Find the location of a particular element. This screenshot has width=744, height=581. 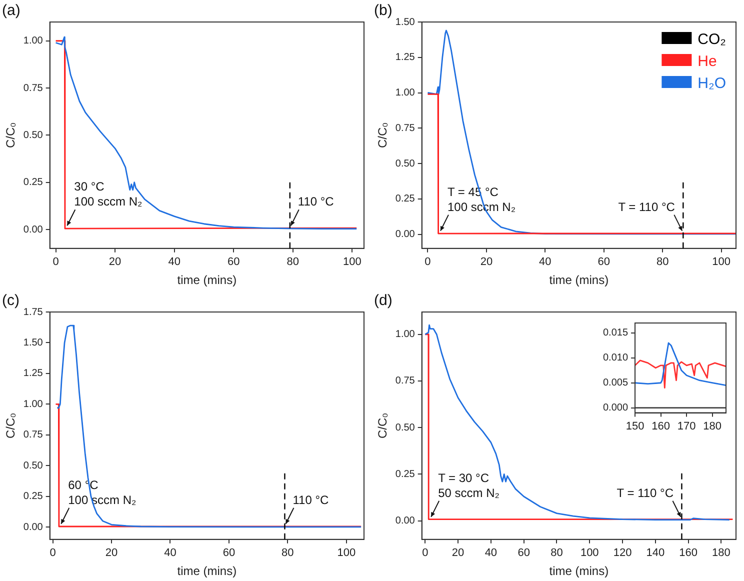

legend-label: H₂O is located at coordinates (712, 83).